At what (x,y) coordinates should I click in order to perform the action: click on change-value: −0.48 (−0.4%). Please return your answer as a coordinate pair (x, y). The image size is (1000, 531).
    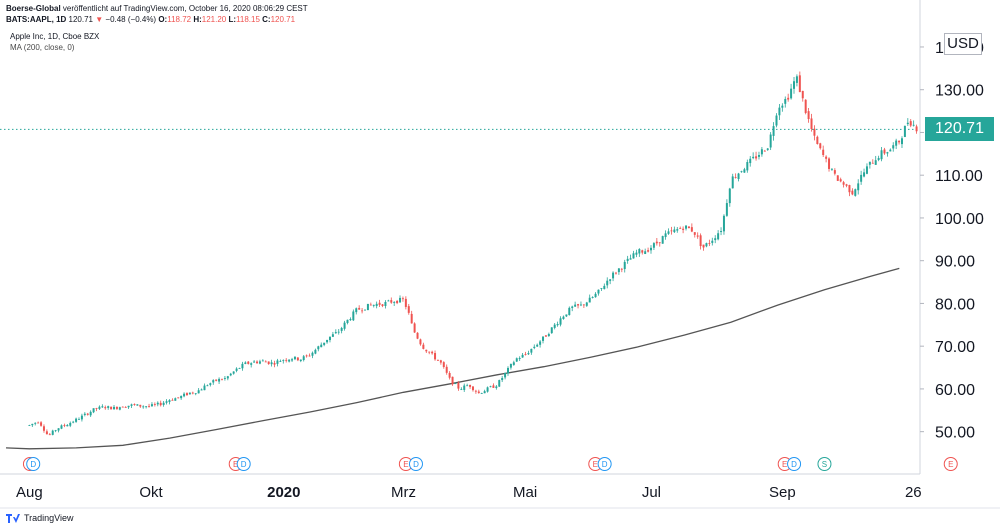
    Looking at the image, I should click on (131, 19).